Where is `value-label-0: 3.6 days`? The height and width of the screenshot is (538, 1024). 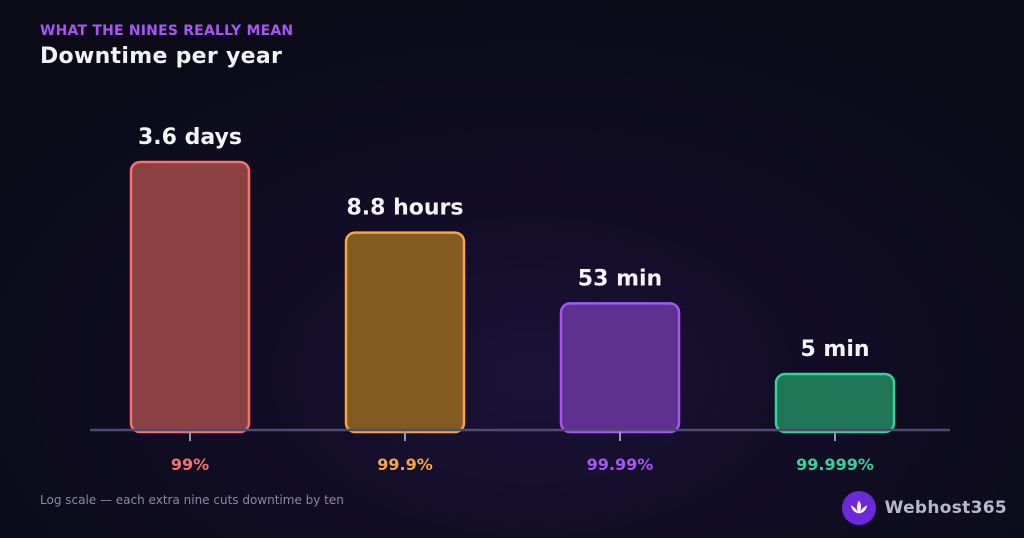
value-label-0: 3.6 days is located at coordinates (190, 137).